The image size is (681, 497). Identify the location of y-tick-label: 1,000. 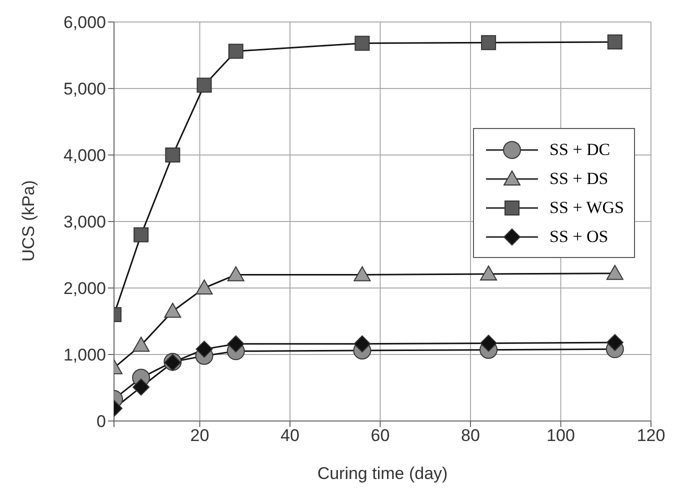
(84, 355).